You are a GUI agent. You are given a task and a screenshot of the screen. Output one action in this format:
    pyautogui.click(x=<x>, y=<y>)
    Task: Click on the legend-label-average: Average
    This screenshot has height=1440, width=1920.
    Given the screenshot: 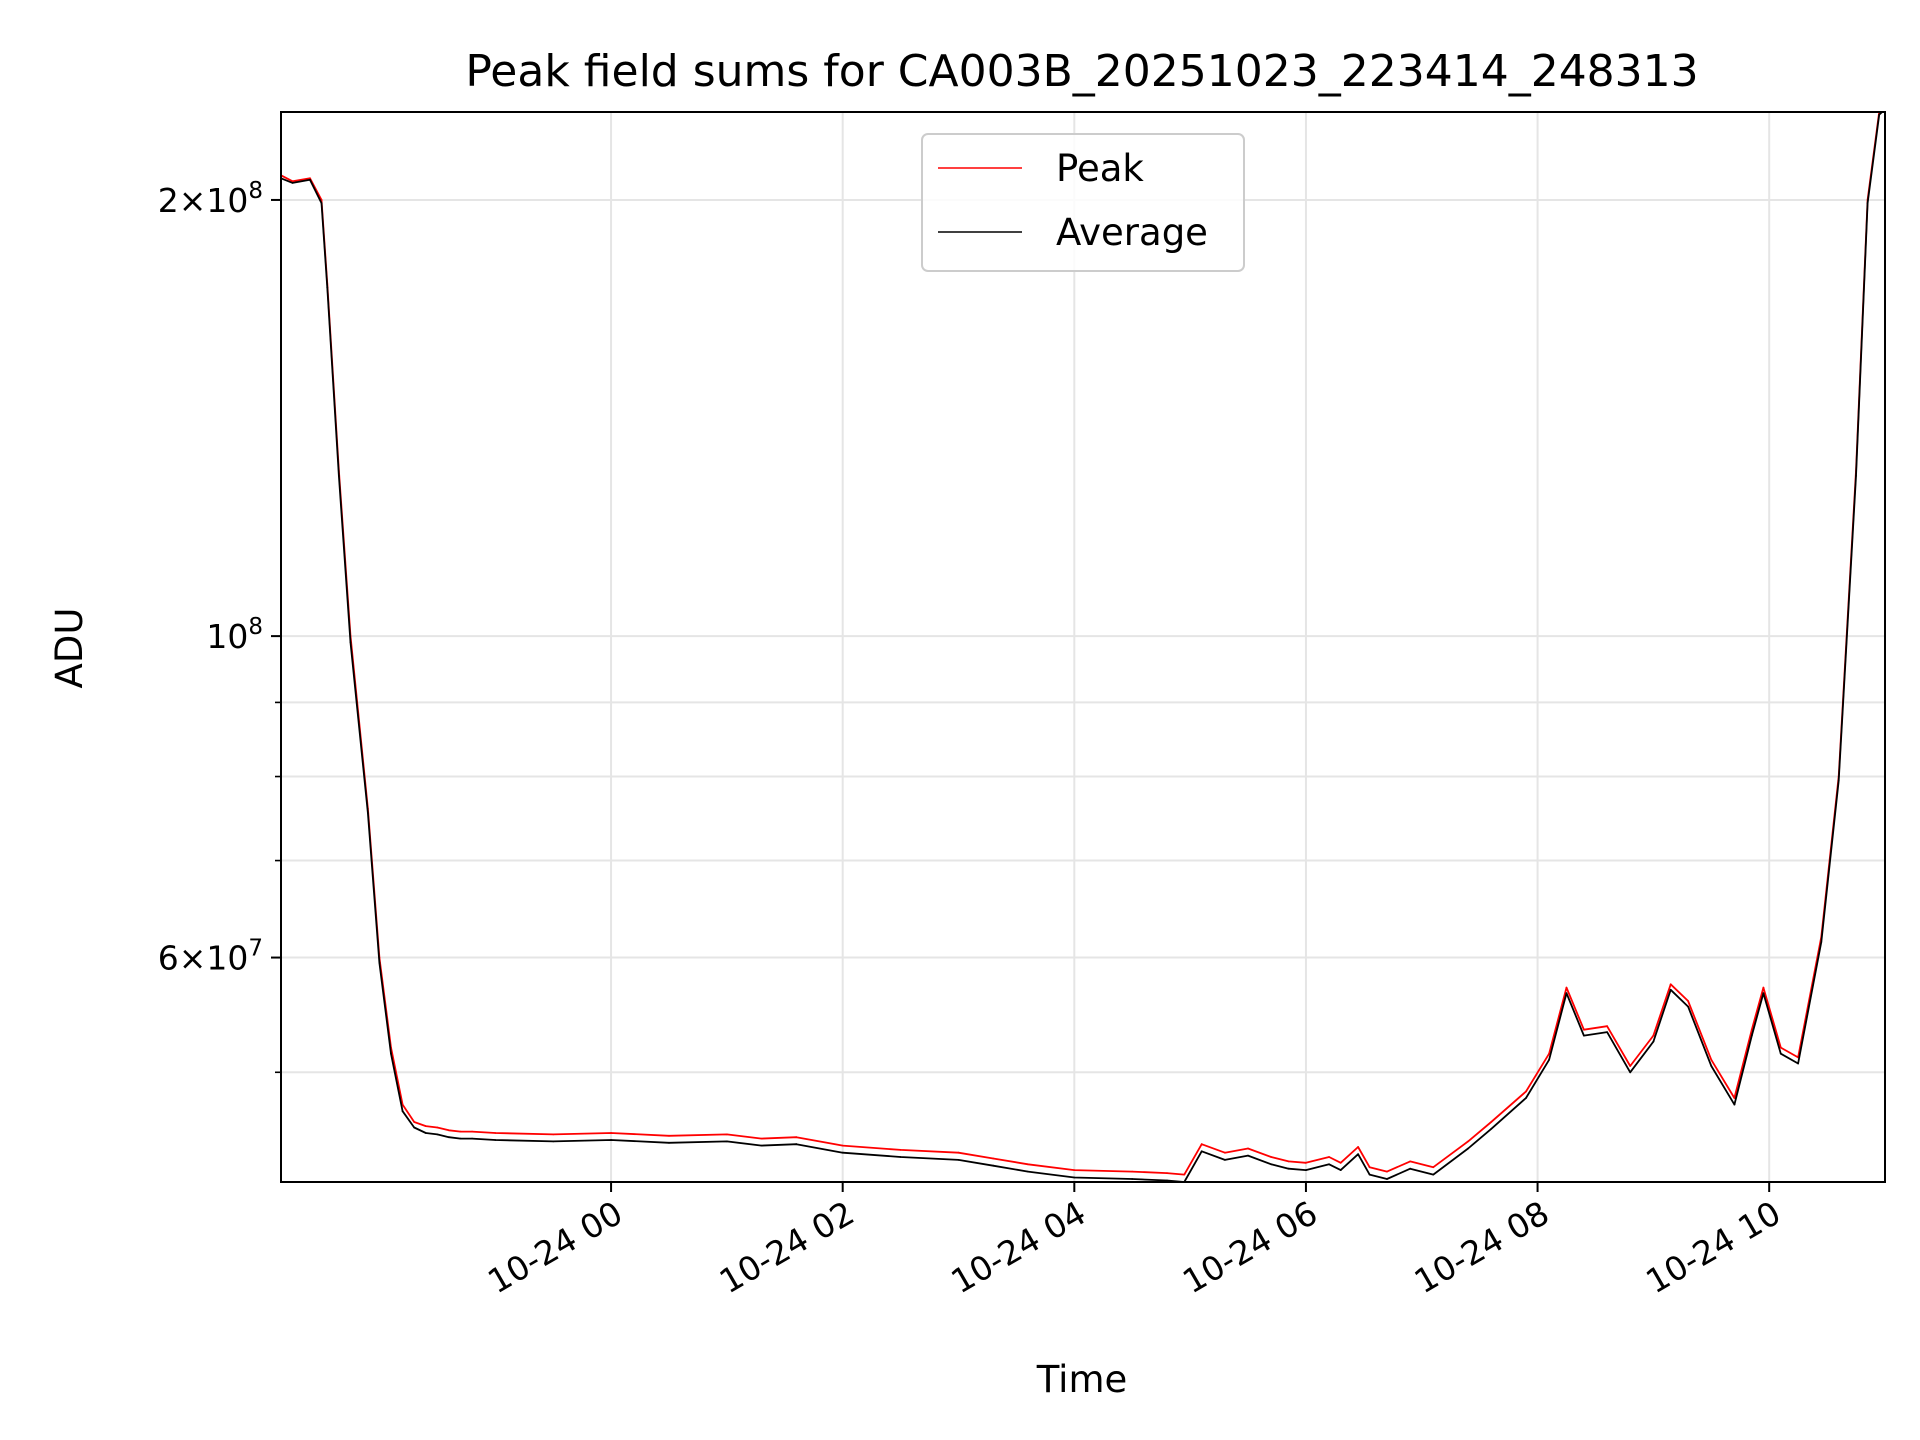 What is the action you would take?
    pyautogui.click(x=1132, y=232)
    